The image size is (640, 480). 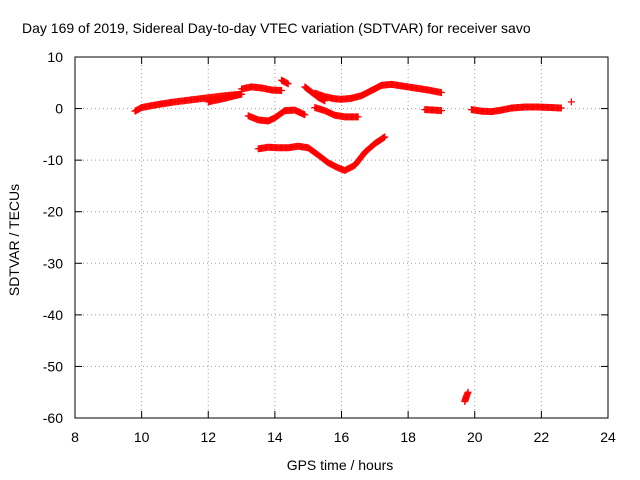 What do you see at coordinates (275, 437) in the screenshot?
I see `x-tick-label: 14` at bounding box center [275, 437].